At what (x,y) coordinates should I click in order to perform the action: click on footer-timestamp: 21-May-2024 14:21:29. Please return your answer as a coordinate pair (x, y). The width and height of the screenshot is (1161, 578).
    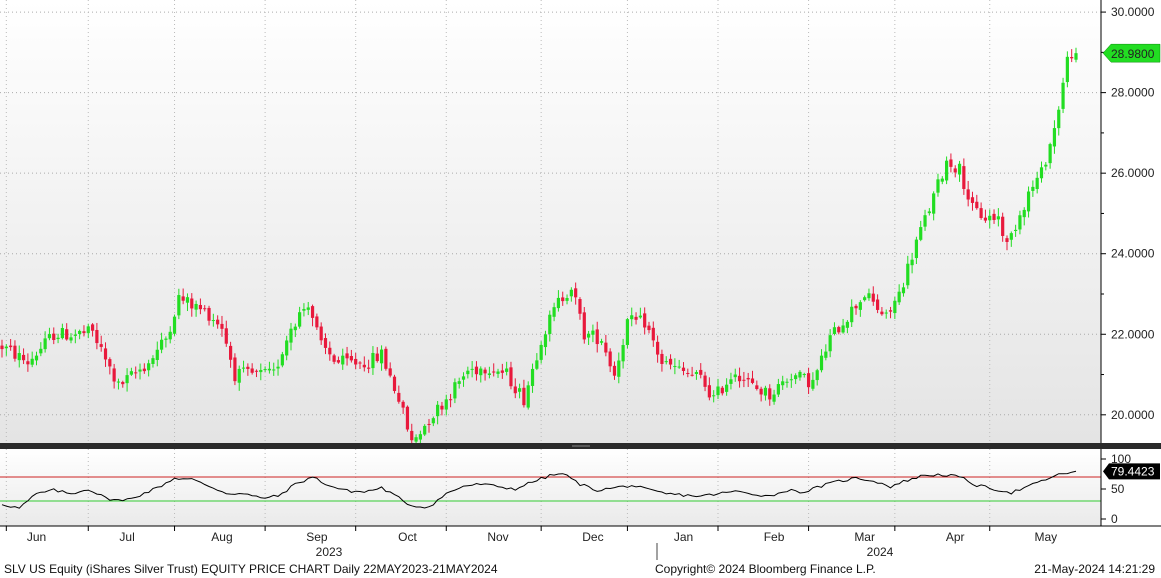
    Looking at the image, I should click on (1094, 569).